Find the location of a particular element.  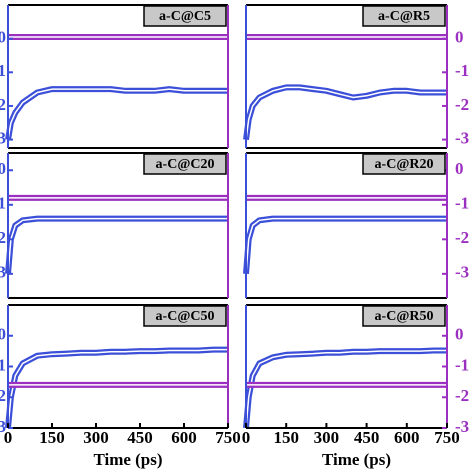

panel-title: a-C@R50 is located at coordinates (404, 316).